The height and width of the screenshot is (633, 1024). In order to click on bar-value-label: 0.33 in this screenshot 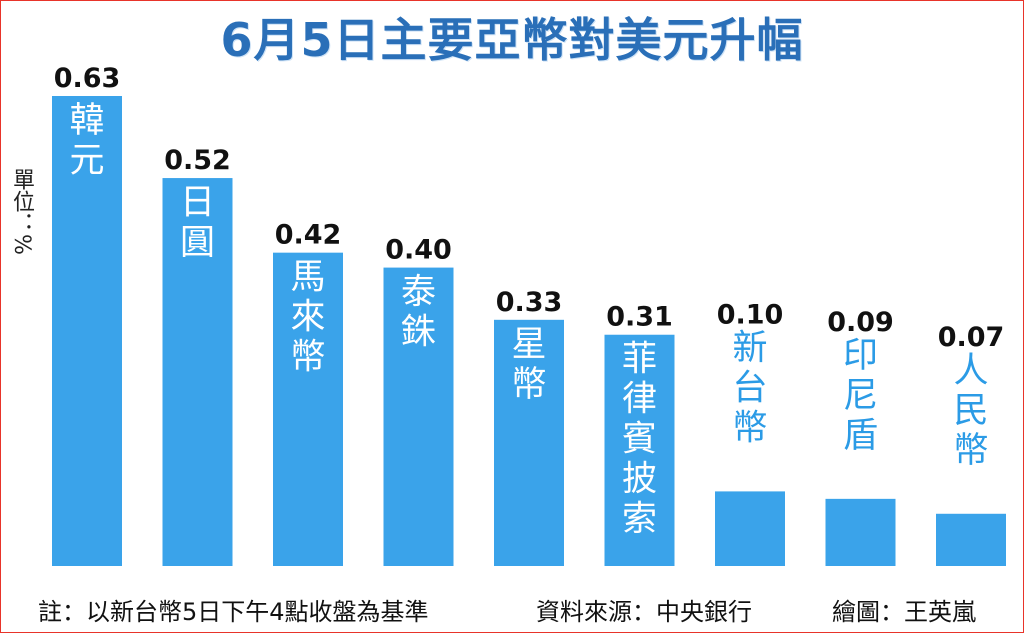, I will do `click(529, 302)`.